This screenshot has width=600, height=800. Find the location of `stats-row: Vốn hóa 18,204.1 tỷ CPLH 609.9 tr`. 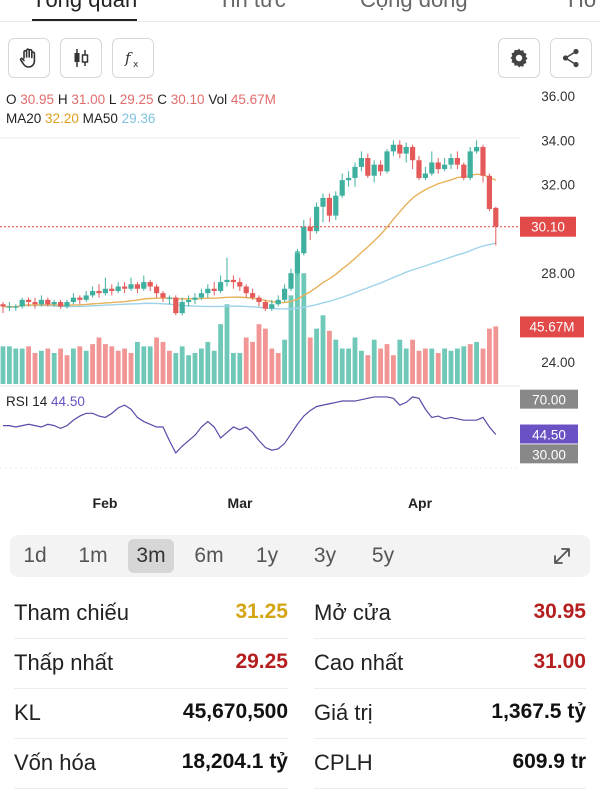

stats-row: Vốn hóa 18,204.1 tỷ CPLH 609.9 tr is located at coordinates (300, 765).